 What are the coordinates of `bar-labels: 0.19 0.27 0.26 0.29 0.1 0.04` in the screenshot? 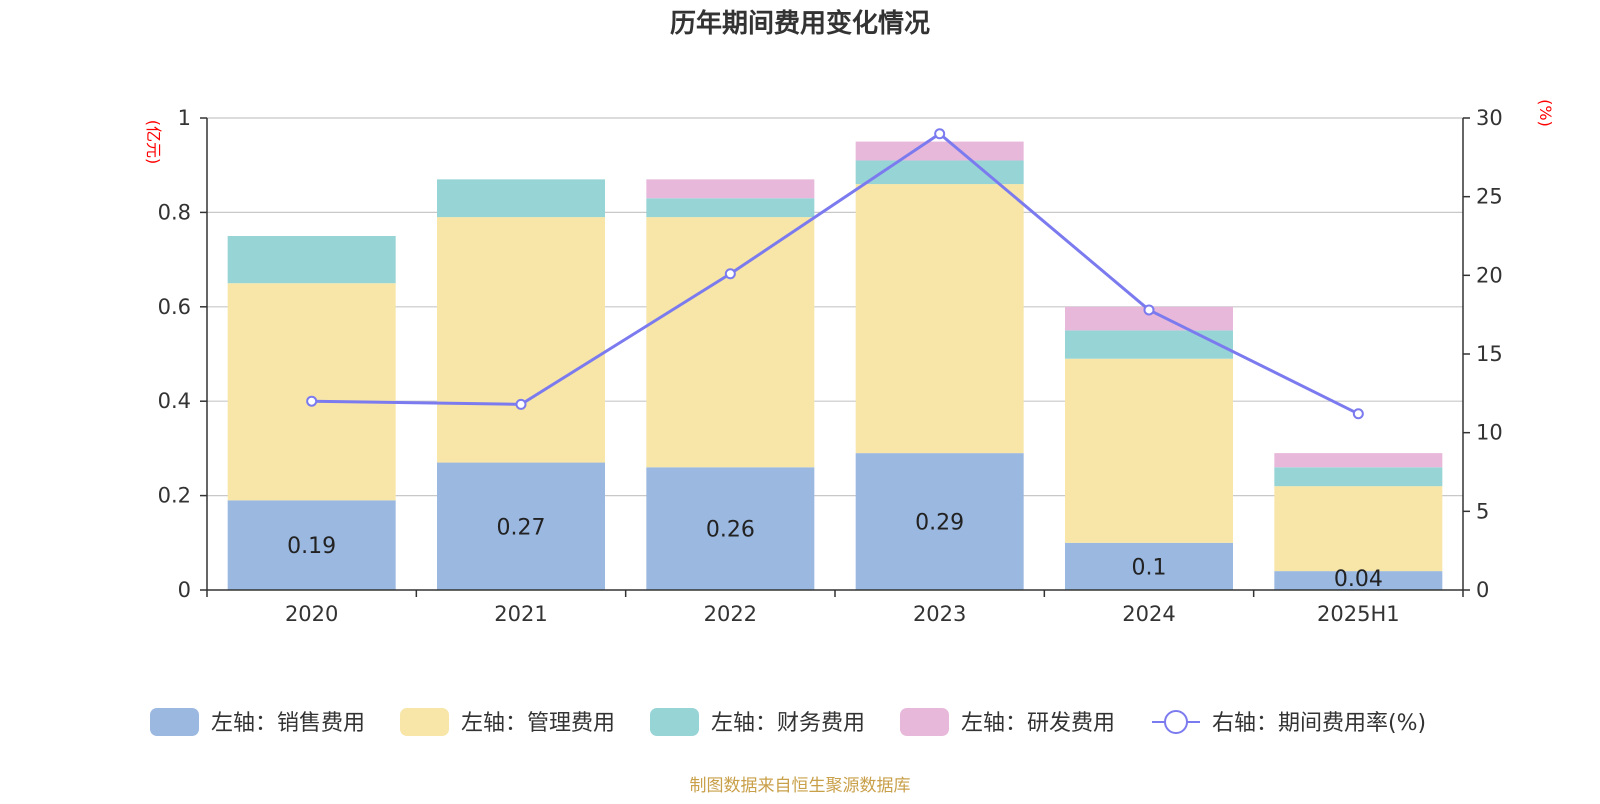 It's located at (835, 551).